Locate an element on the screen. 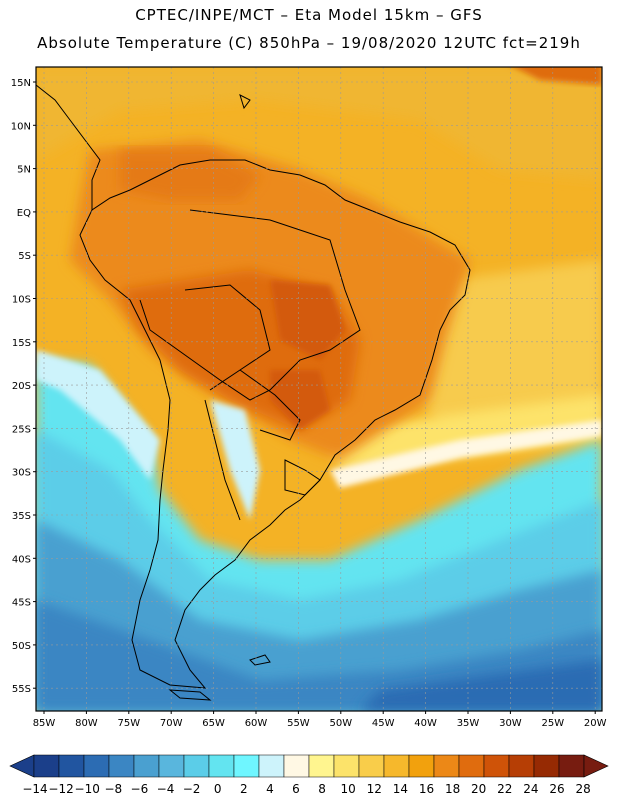 The height and width of the screenshot is (800, 618). caribbean-island is located at coordinates (245, 102).